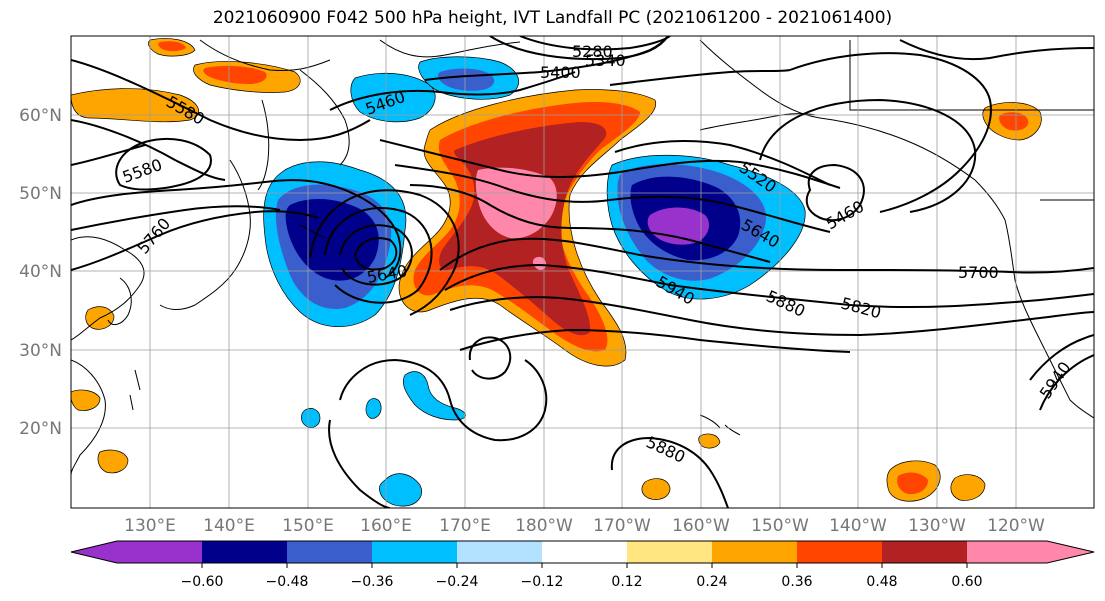 This screenshot has height=601, width=1105. I want to click on coast-namerica, so click(1049, 319).